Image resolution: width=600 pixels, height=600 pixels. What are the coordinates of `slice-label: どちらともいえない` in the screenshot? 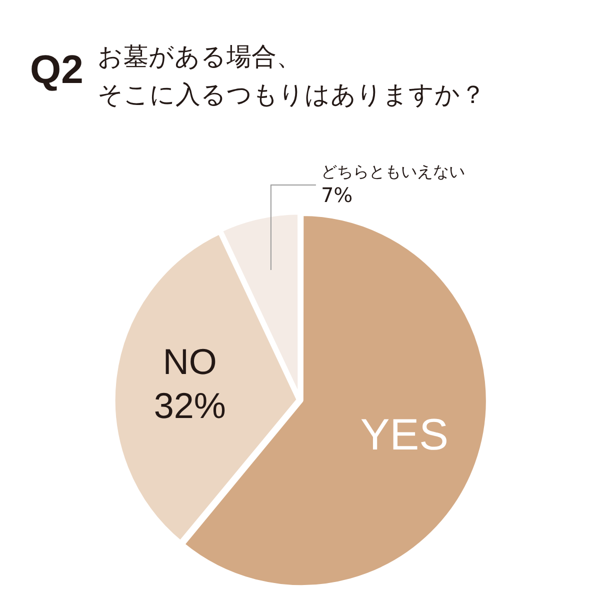 It's located at (392, 172).